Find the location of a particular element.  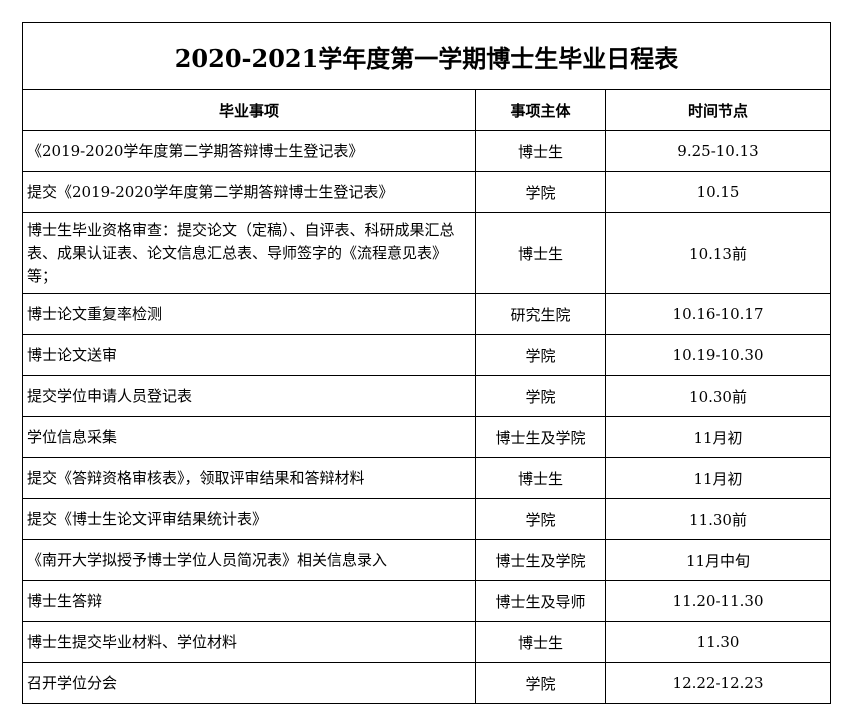

cell-time: 10.30前 is located at coordinates (718, 396).